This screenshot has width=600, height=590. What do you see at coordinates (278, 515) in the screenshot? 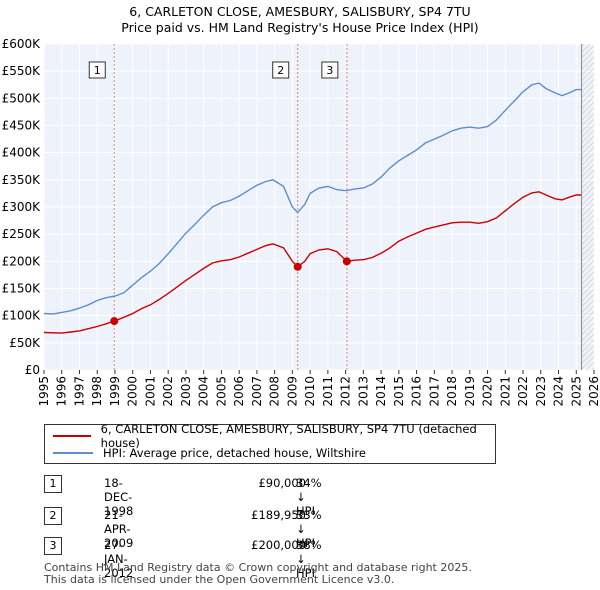
I see `transaction-price: £189,950` at bounding box center [278, 515].